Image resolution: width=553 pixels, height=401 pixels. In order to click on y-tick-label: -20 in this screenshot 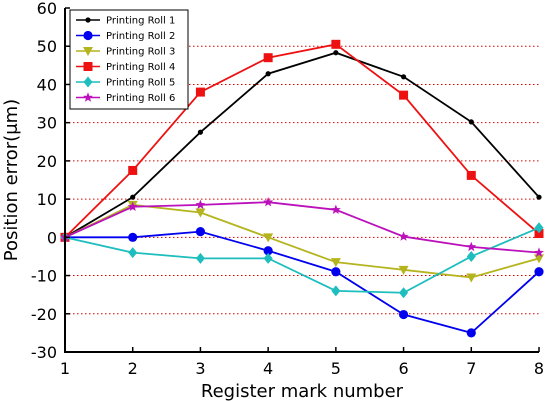, I will do `click(44, 314)`.